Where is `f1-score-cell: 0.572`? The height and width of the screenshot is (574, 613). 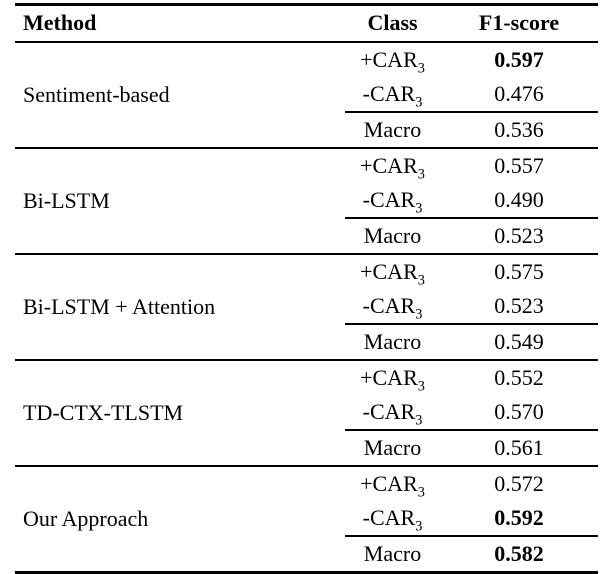
f1-score-cell: 0.572 is located at coordinates (519, 483).